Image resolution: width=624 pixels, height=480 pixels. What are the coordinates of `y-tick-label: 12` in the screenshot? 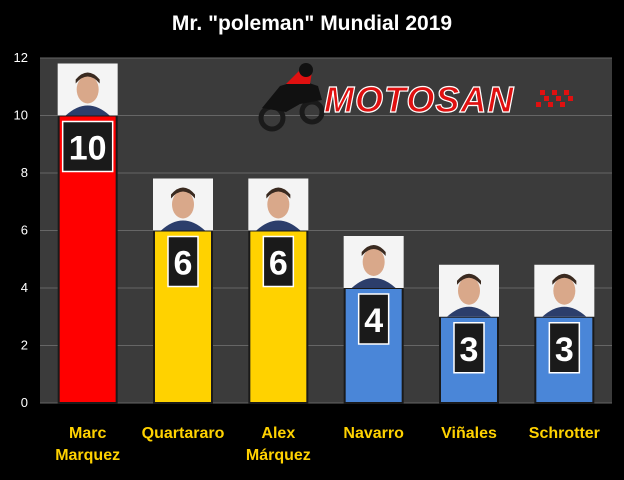 It's located at (21, 57).